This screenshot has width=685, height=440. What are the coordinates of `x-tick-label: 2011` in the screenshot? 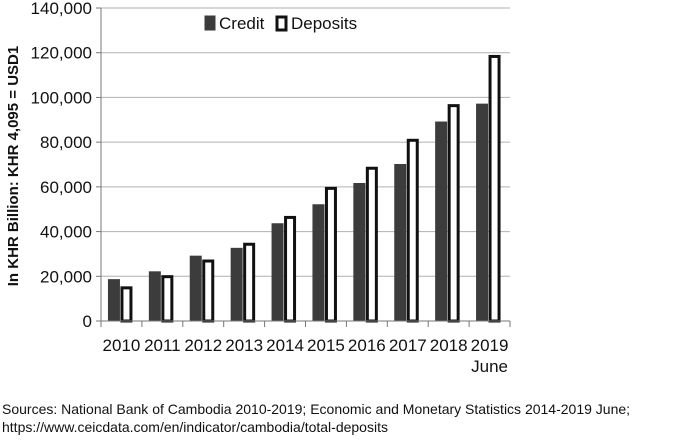 It's located at (162, 345).